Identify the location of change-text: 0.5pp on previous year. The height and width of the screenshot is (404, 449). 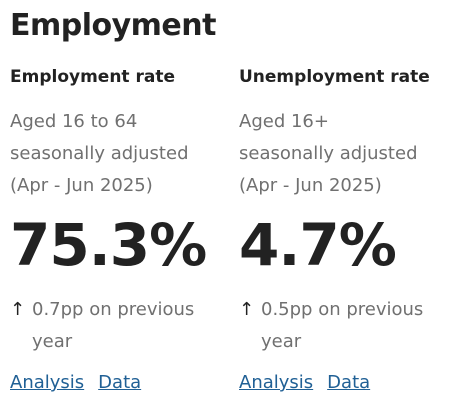
(342, 325).